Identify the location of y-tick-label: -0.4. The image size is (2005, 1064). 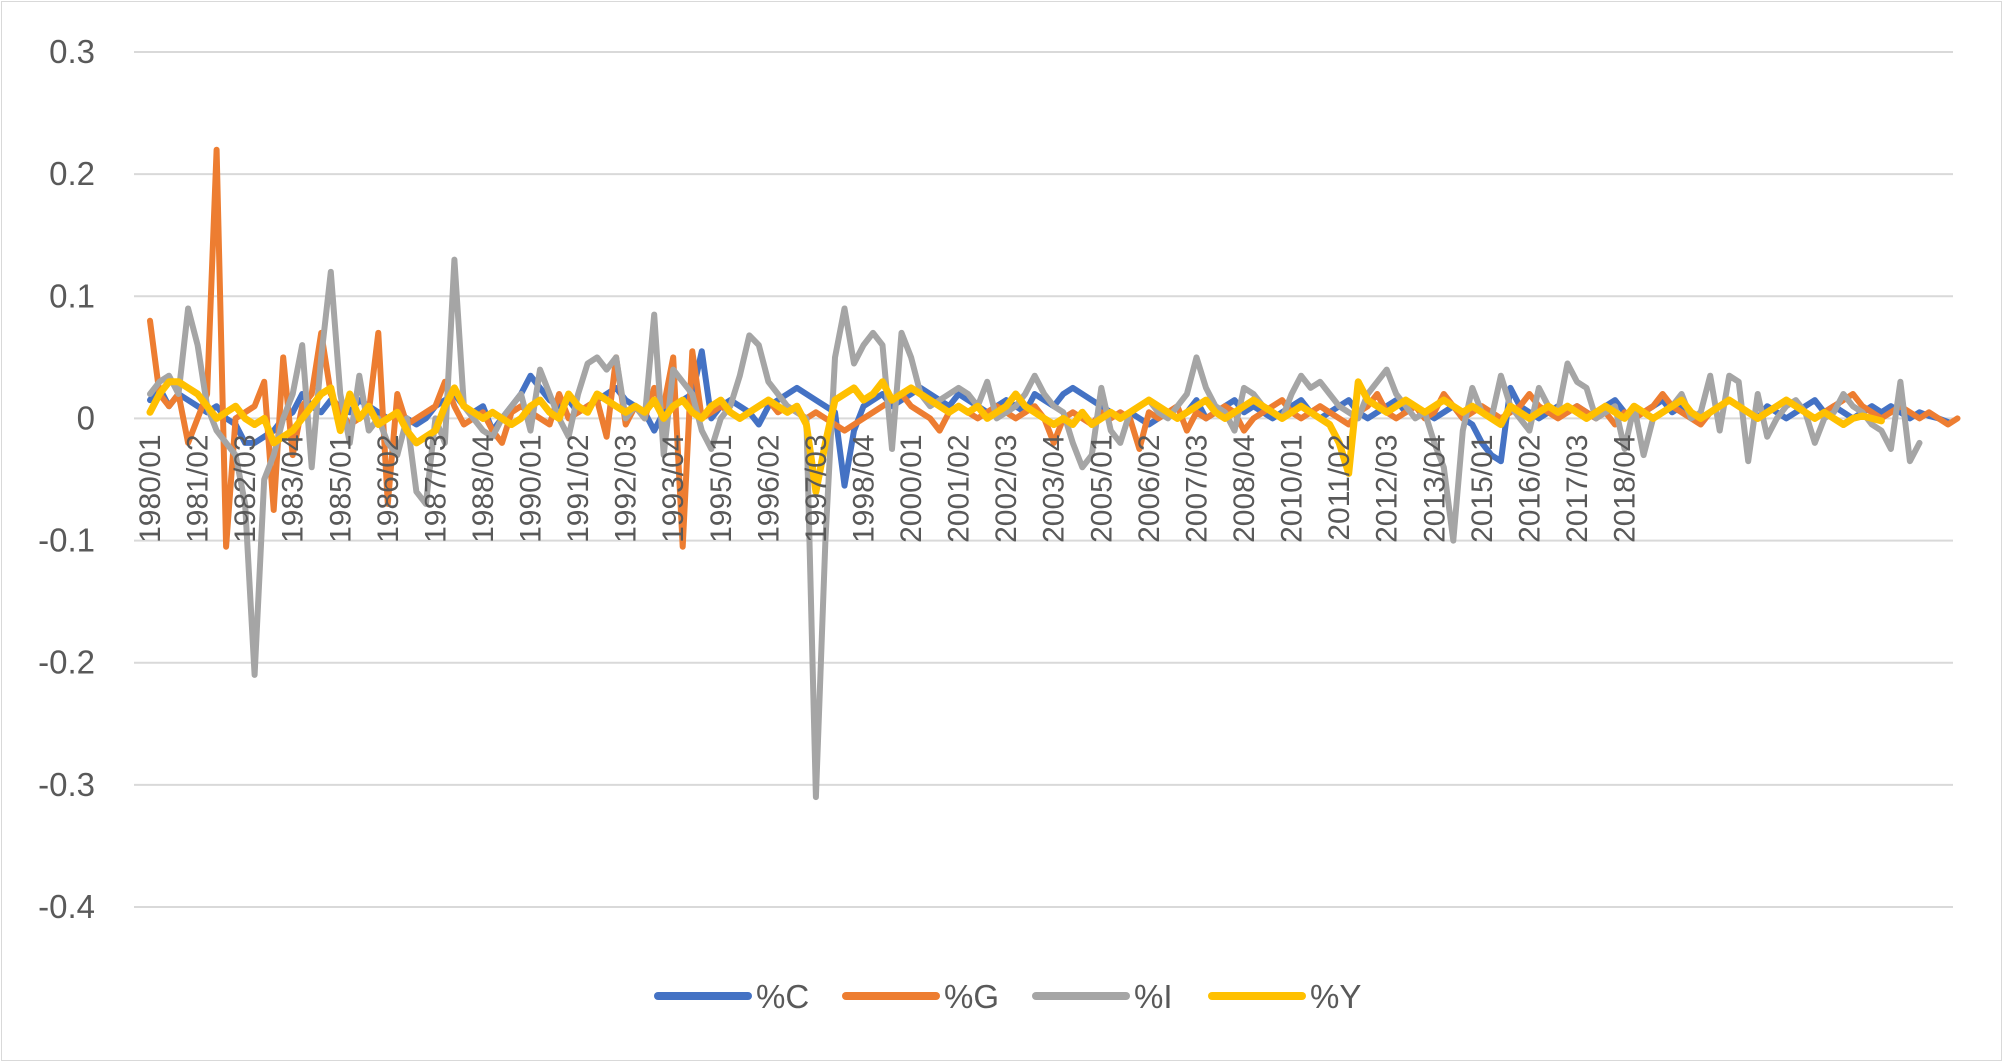
(66, 906).